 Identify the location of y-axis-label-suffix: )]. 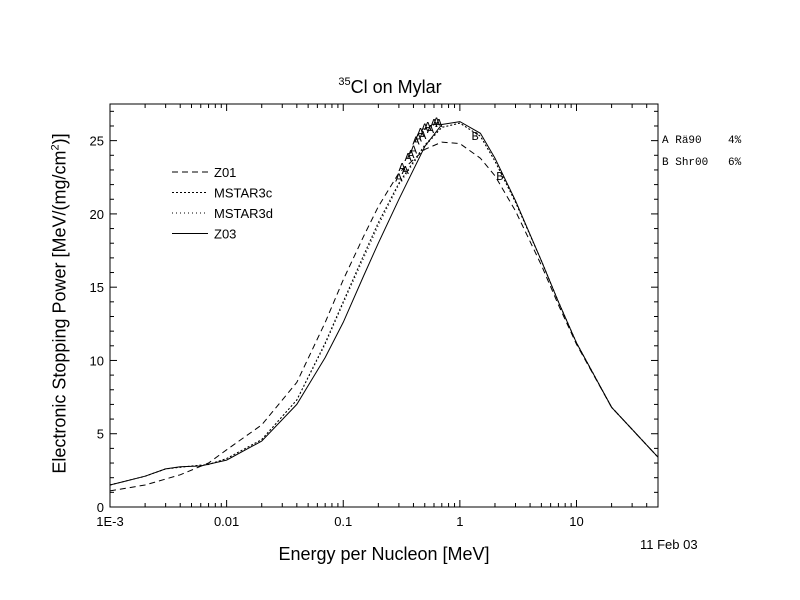
(59, 139).